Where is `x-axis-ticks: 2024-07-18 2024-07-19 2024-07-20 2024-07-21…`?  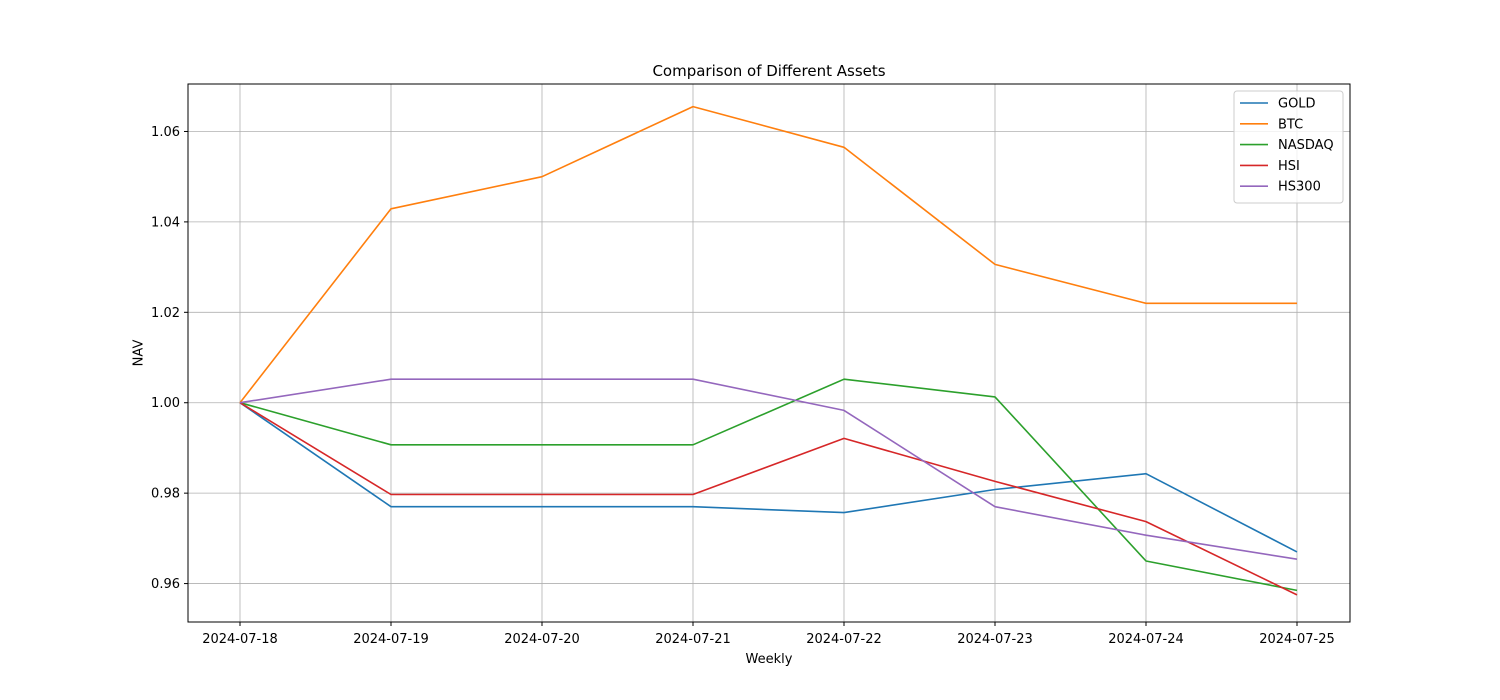 x-axis-ticks: 2024-07-18 2024-07-19 2024-07-20 2024-07-21… is located at coordinates (768, 634).